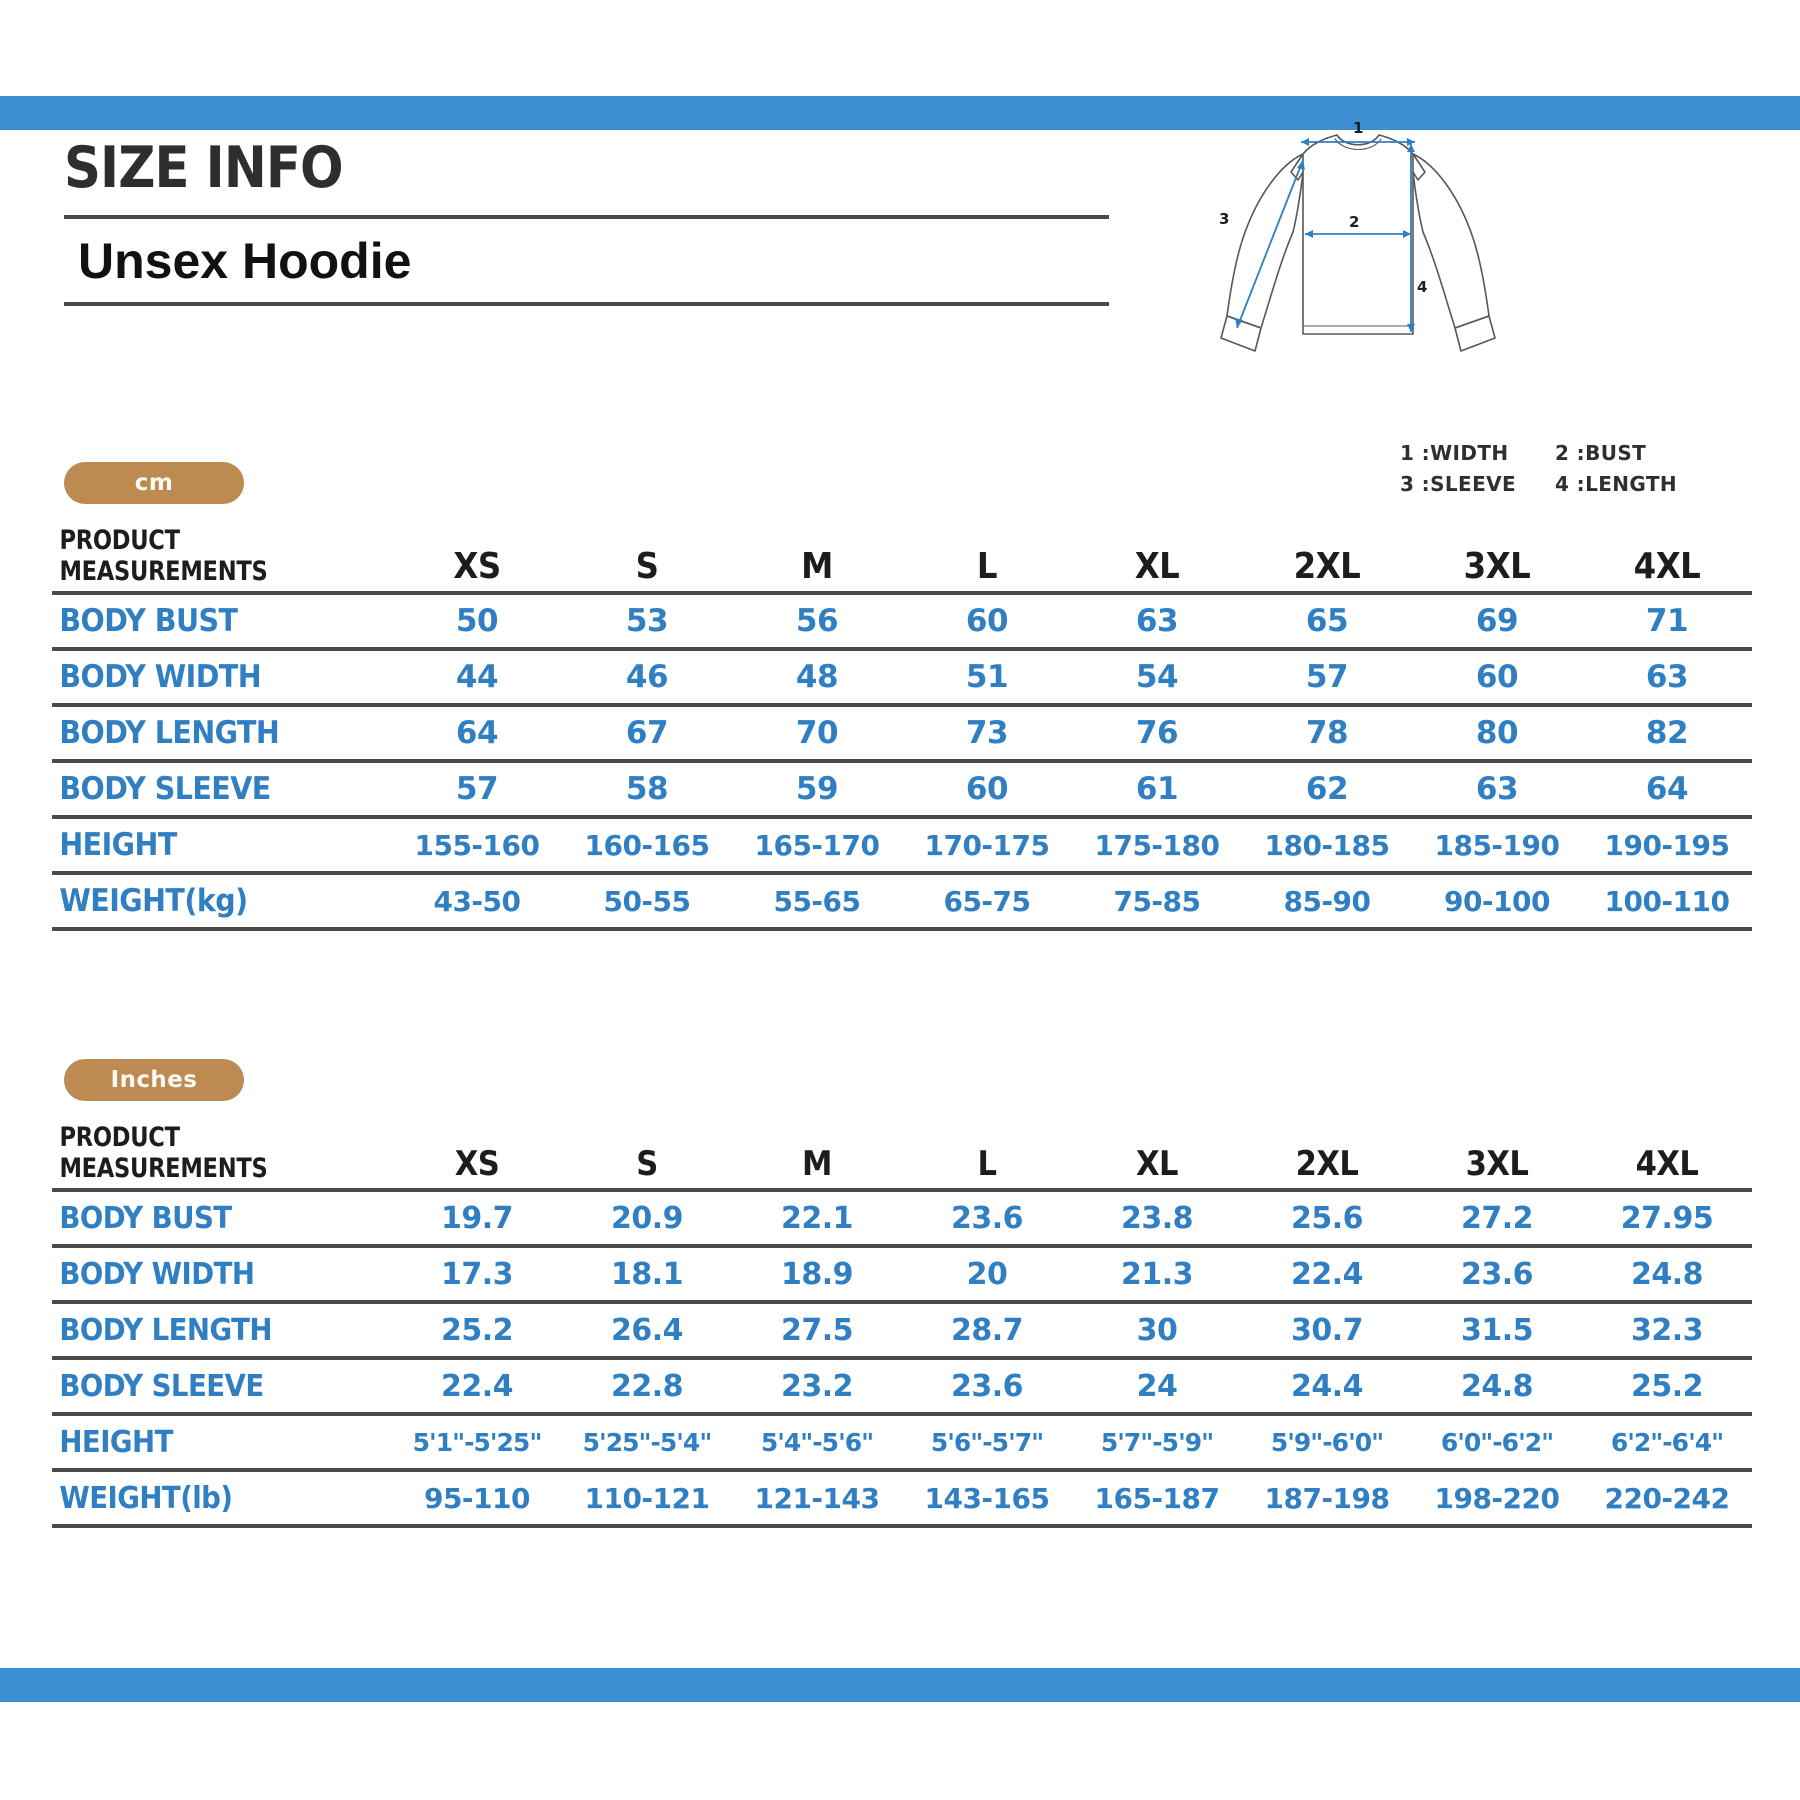 The image size is (1800, 1800). I want to click on cell-value: 165-187, so click(1157, 1498).